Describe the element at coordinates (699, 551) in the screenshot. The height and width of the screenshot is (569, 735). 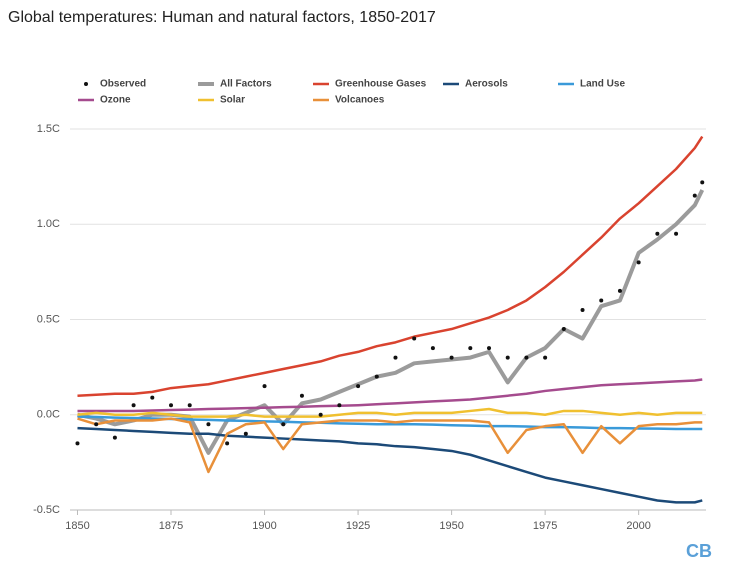
I see `logo: CB` at that location.